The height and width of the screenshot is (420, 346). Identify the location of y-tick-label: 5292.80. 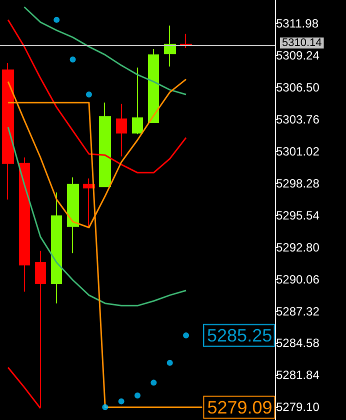
(298, 247).